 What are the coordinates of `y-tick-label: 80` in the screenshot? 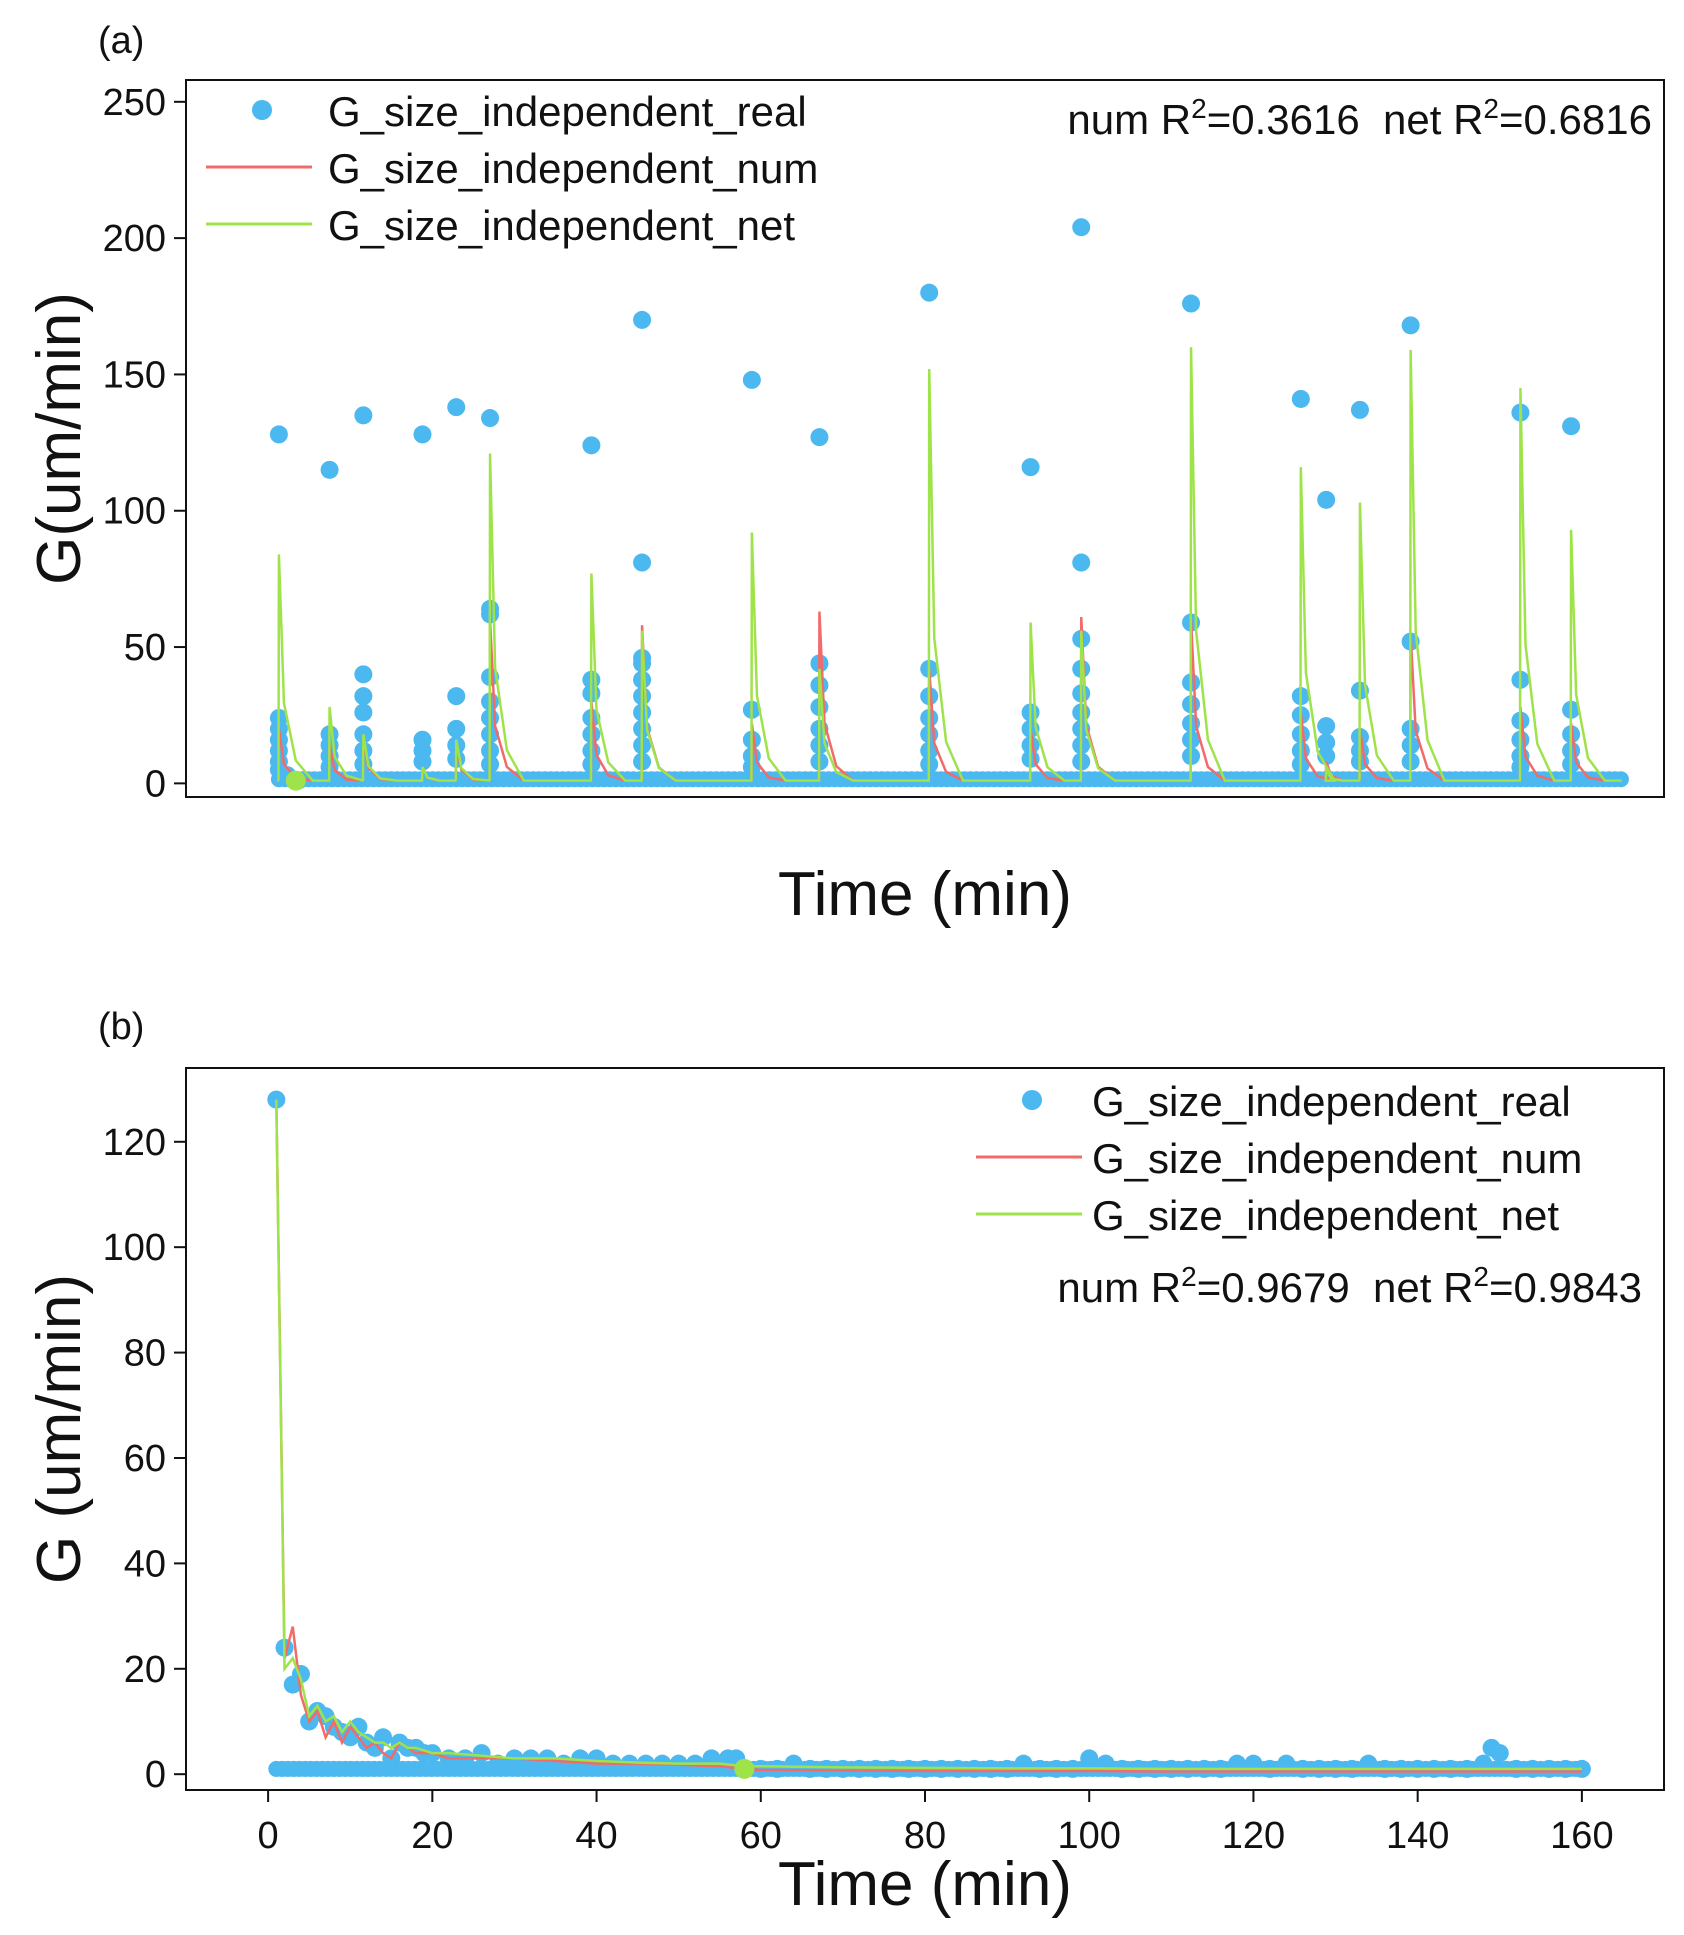 It's located at (145, 1354).